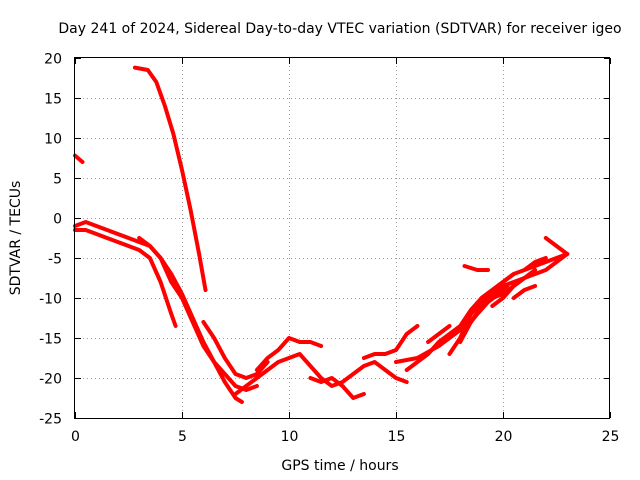 This screenshot has width=640, height=480. What do you see at coordinates (397, 437) in the screenshot?
I see `x-tick-label: 15` at bounding box center [397, 437].